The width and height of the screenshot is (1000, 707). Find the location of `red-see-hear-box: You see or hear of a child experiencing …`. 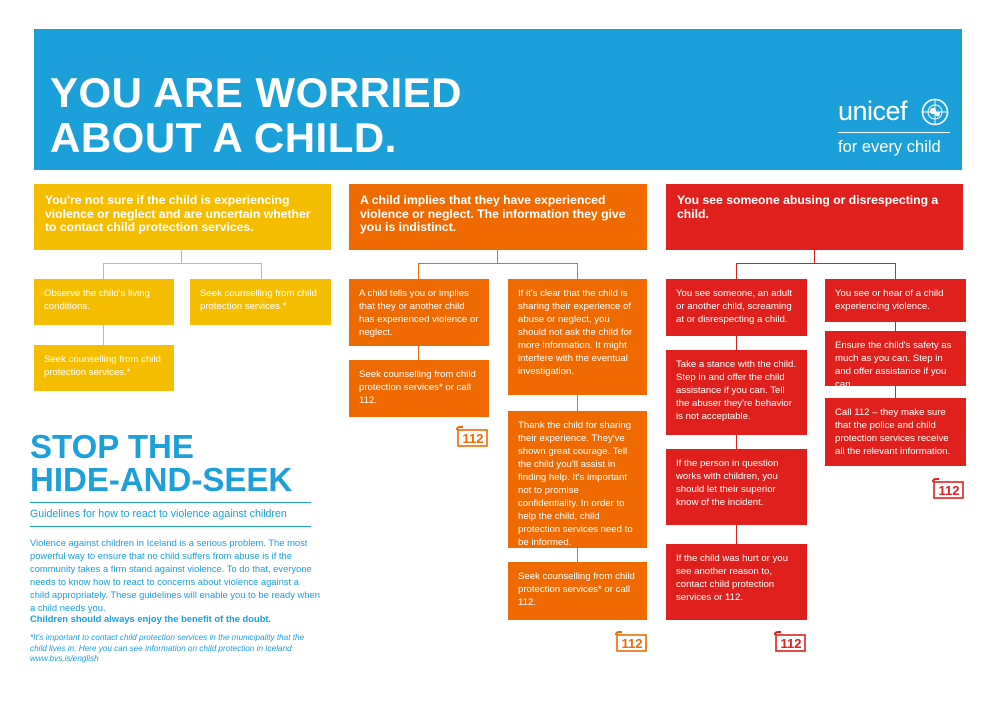

red-see-hear-box: You see or hear of a child experiencing … is located at coordinates (895, 300).